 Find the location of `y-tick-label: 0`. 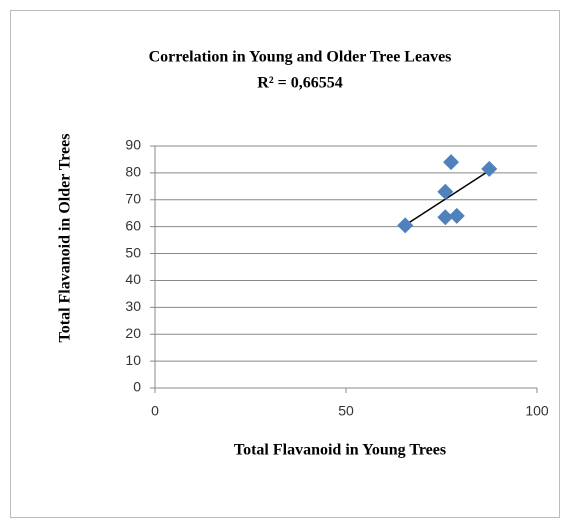

y-tick-label: 0 is located at coordinates (137, 387).